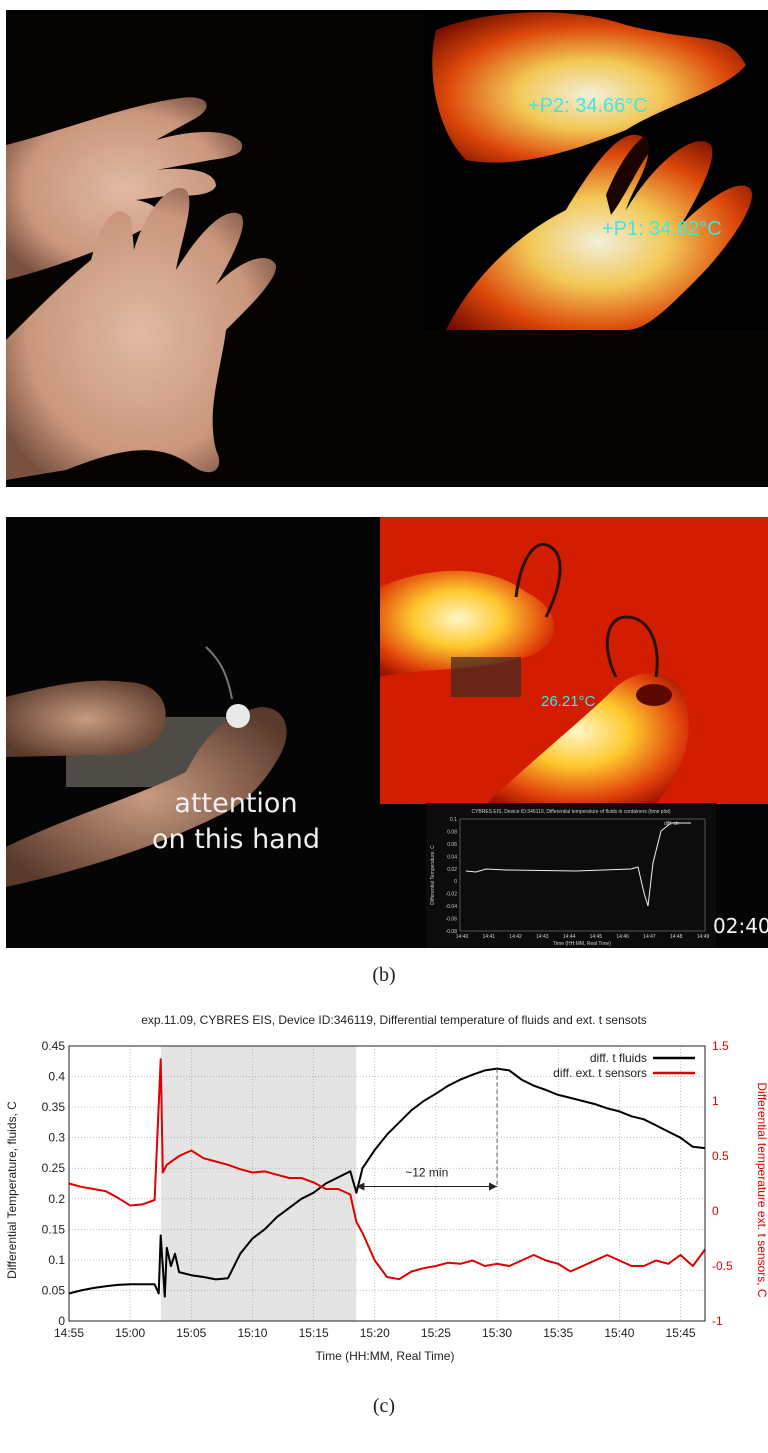 This screenshot has height=1453, width=768. I want to click on y-tick-label: 0.05, so click(54, 1290).